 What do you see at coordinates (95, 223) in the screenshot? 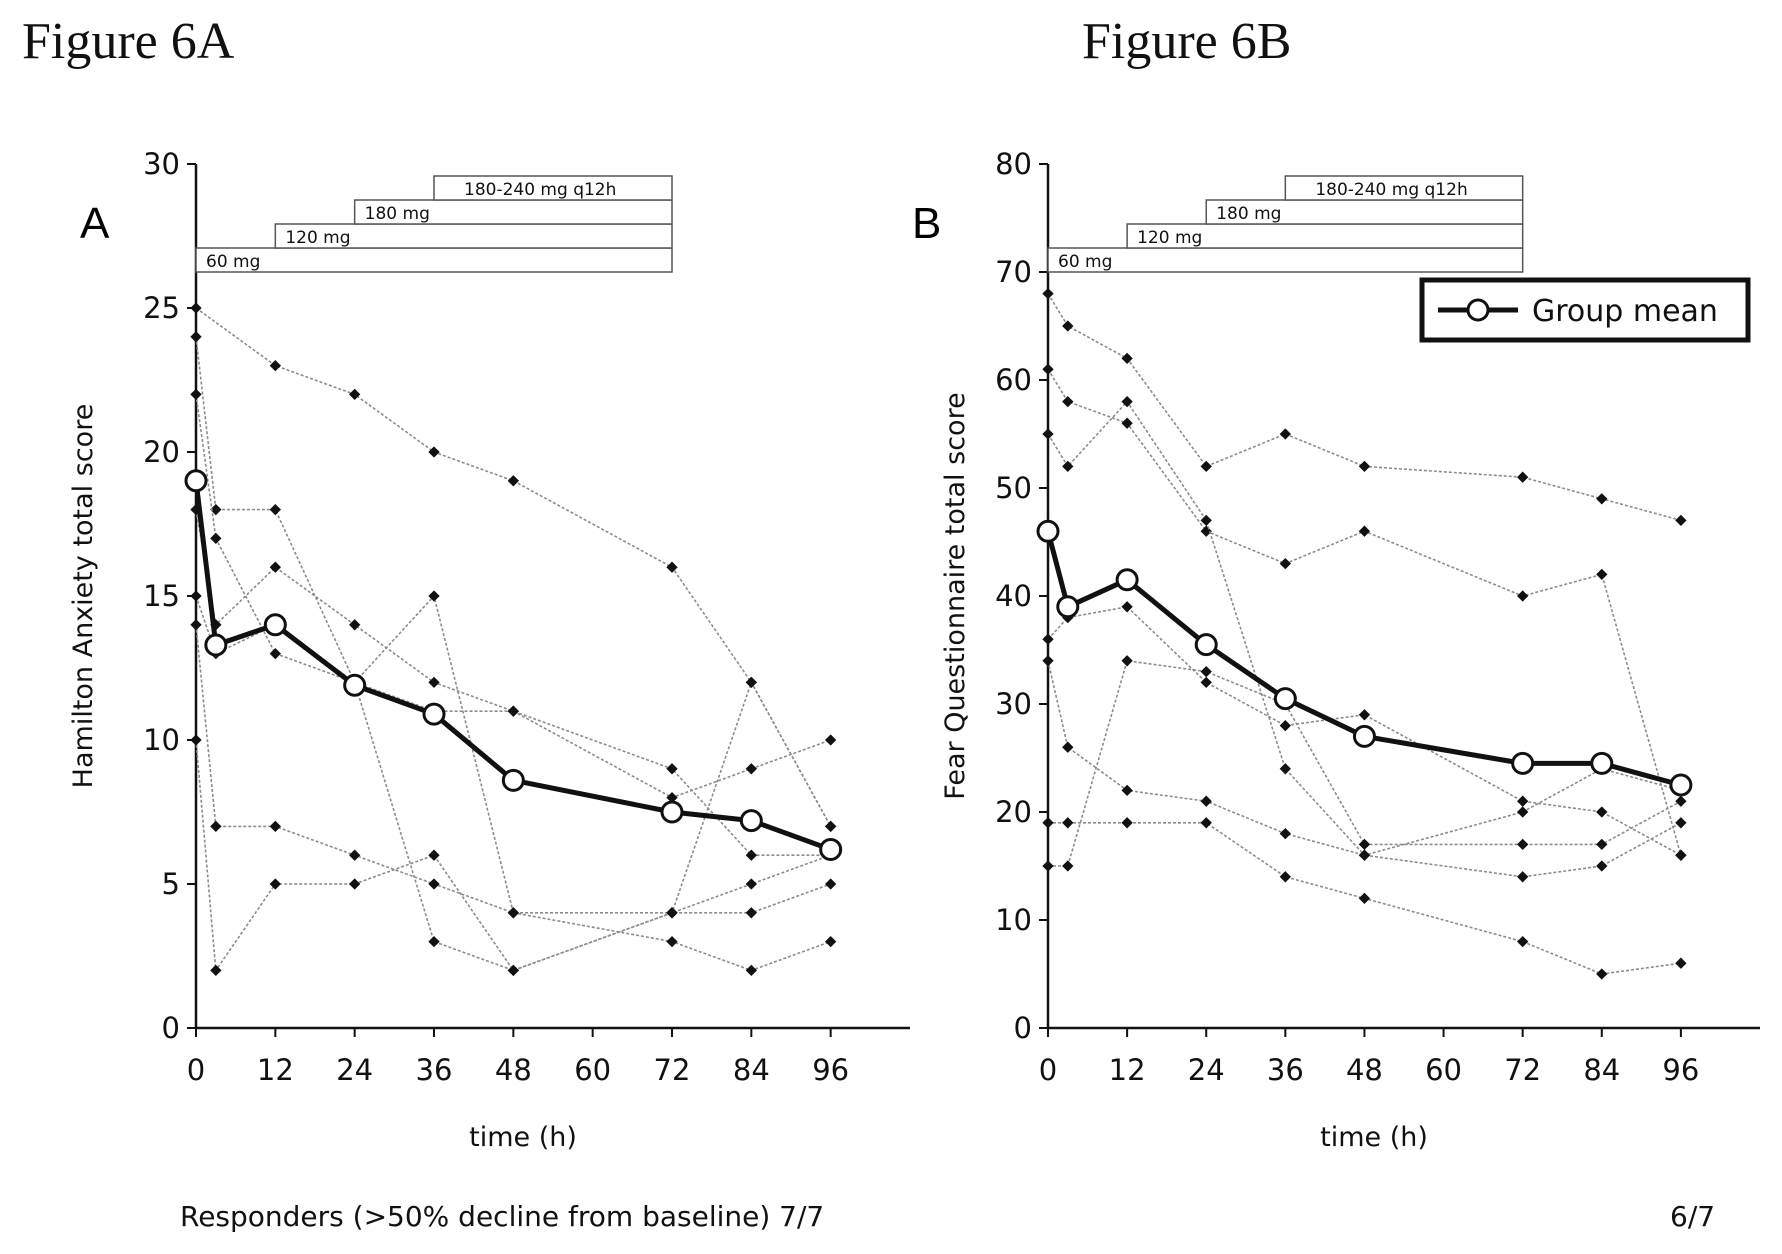
I see `panel-letter: A` at bounding box center [95, 223].